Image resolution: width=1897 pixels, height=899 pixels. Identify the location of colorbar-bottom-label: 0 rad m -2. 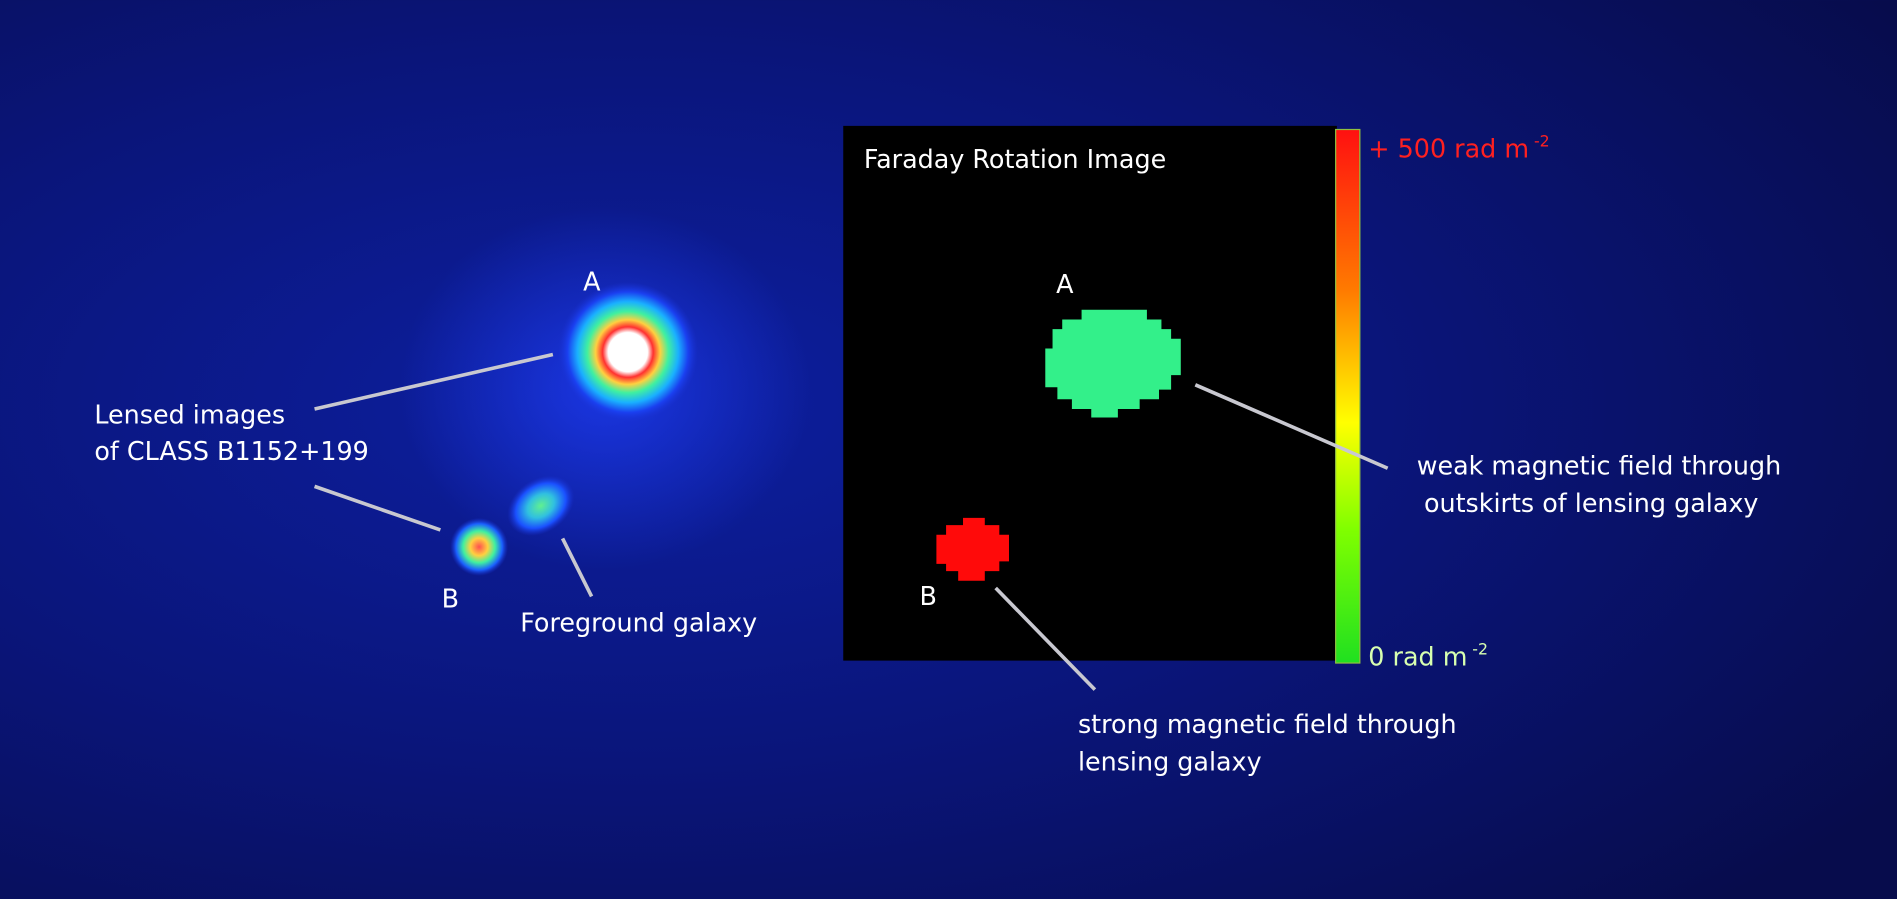
(1428, 656).